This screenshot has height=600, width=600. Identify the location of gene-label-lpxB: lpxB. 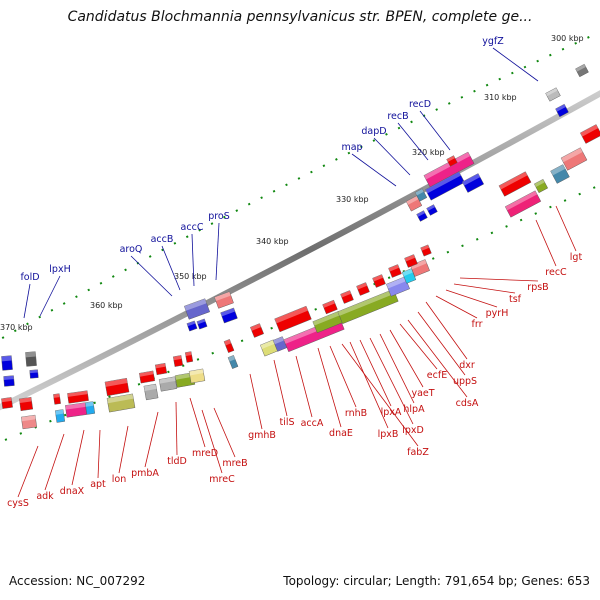
(388, 434).